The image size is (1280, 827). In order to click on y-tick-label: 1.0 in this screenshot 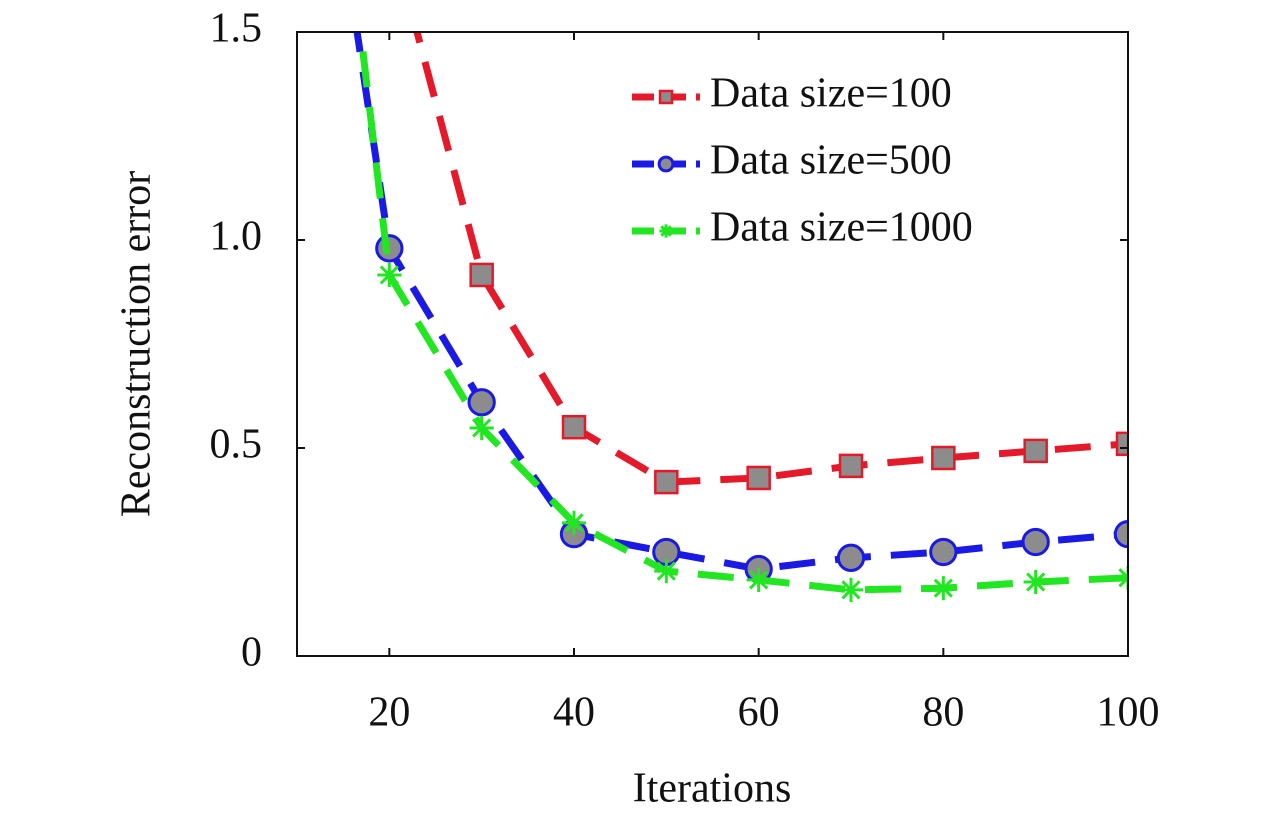, I will do `click(236, 237)`.